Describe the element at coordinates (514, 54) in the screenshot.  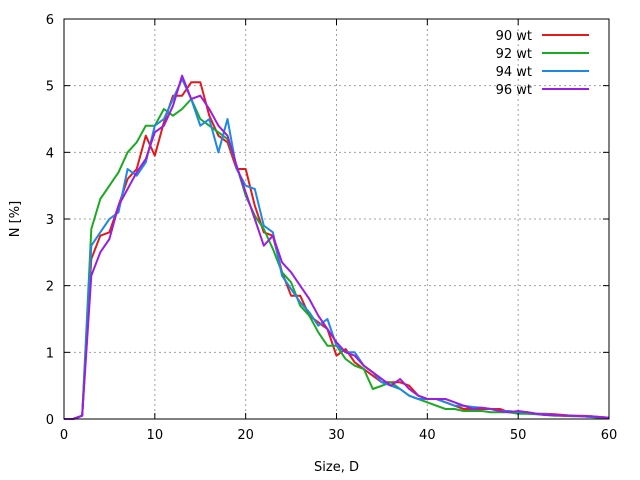
I see `legend-label: 92 wt` at that location.